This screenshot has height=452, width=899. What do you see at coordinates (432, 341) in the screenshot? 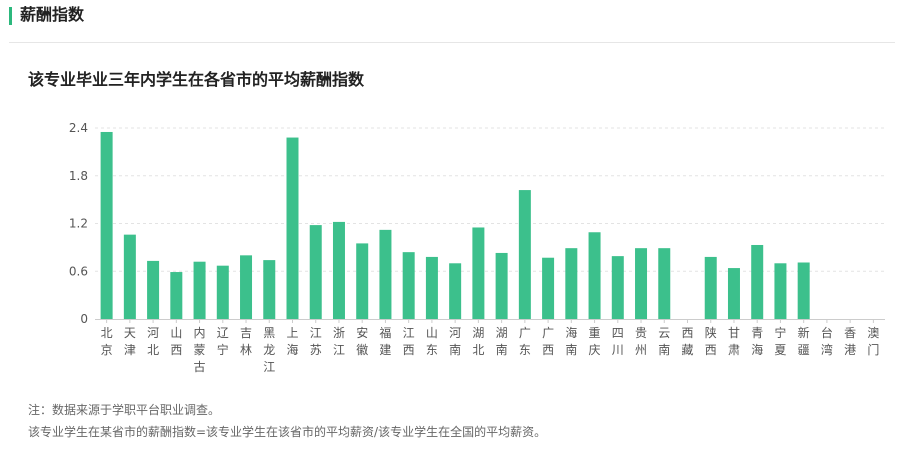
I see `x-tick-label: 山东` at bounding box center [432, 341].